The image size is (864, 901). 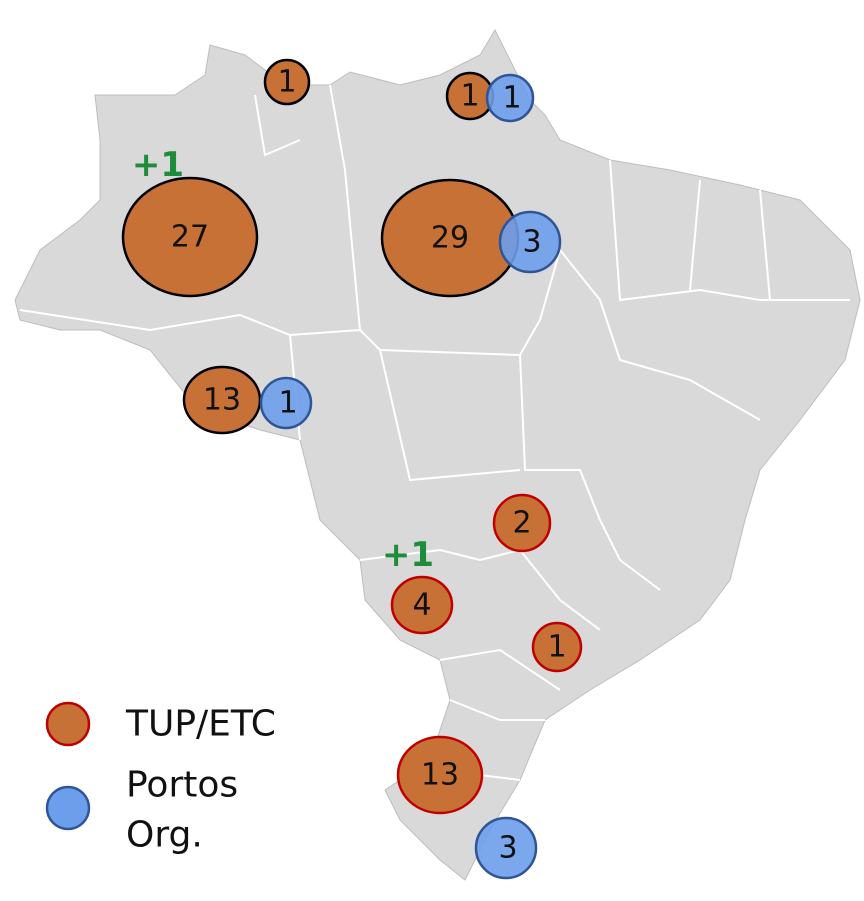 What do you see at coordinates (182, 785) in the screenshot?
I see `legend-label: Portos` at bounding box center [182, 785].